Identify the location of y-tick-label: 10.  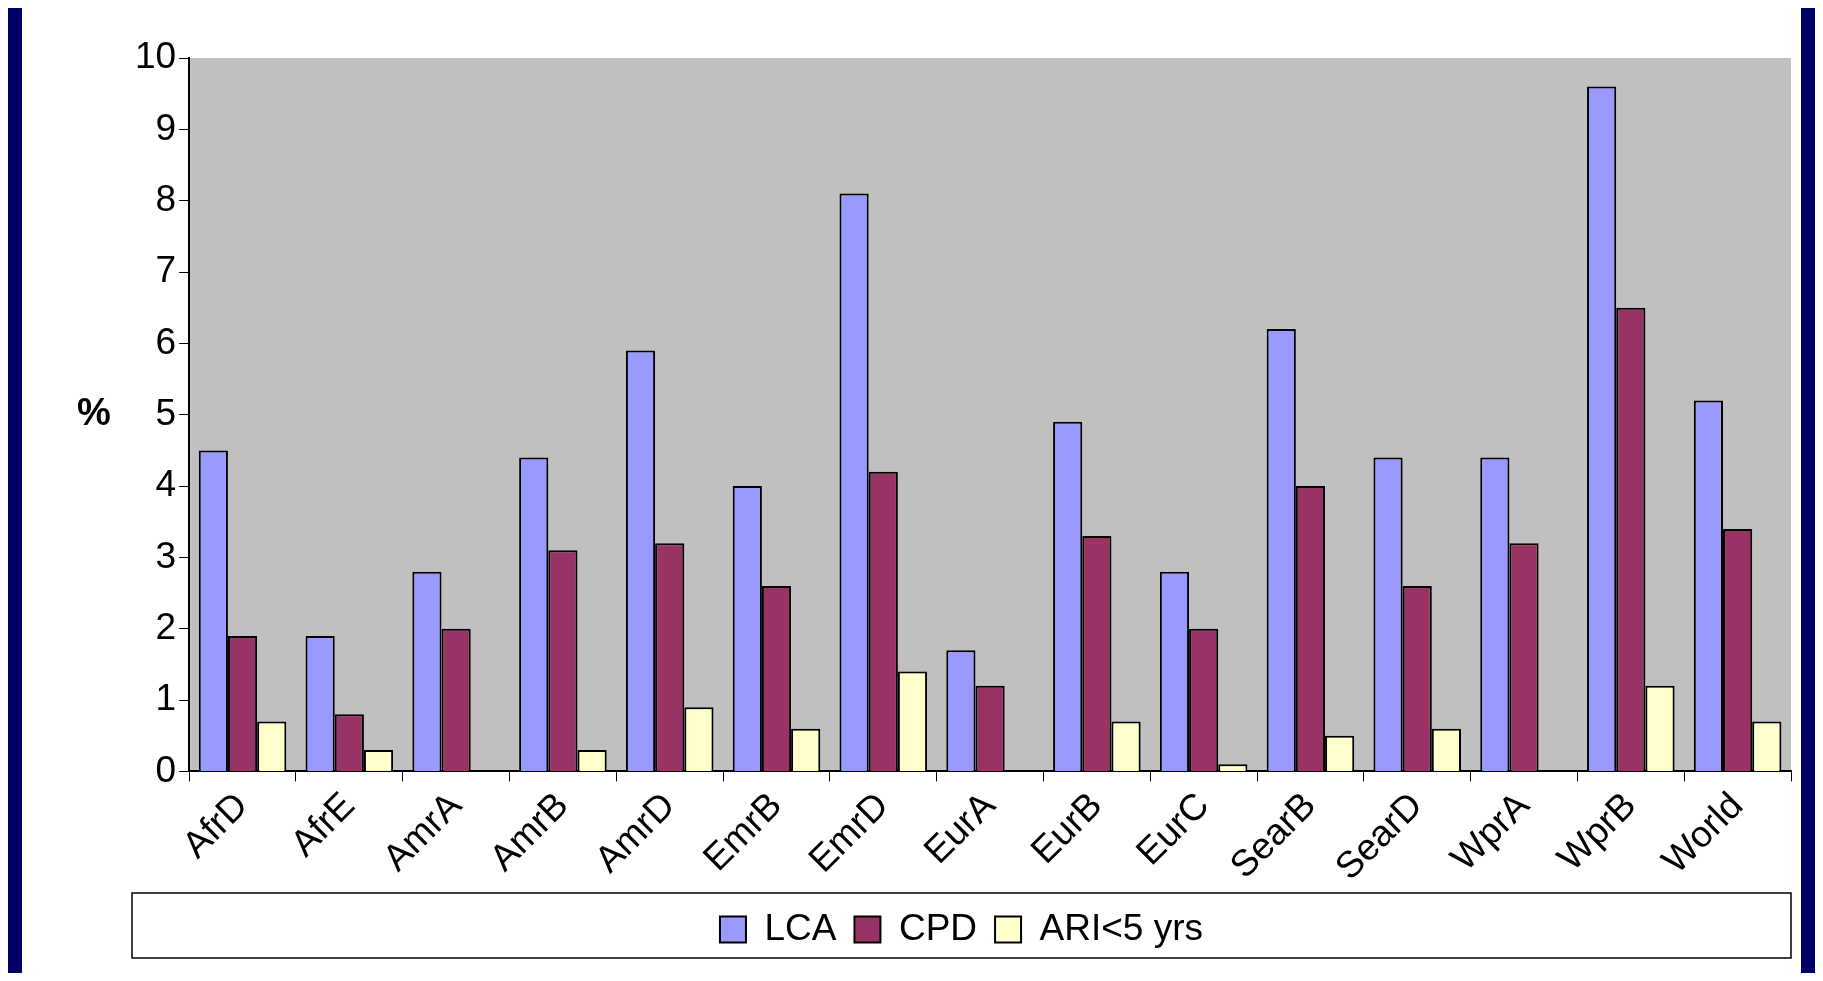
(156, 56).